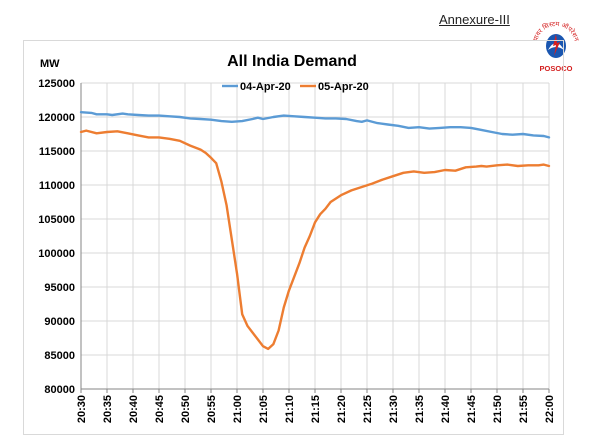 This screenshot has height=442, width=604. Describe the element at coordinates (56, 118) in the screenshot. I see `y-tick-label: 120000` at that location.